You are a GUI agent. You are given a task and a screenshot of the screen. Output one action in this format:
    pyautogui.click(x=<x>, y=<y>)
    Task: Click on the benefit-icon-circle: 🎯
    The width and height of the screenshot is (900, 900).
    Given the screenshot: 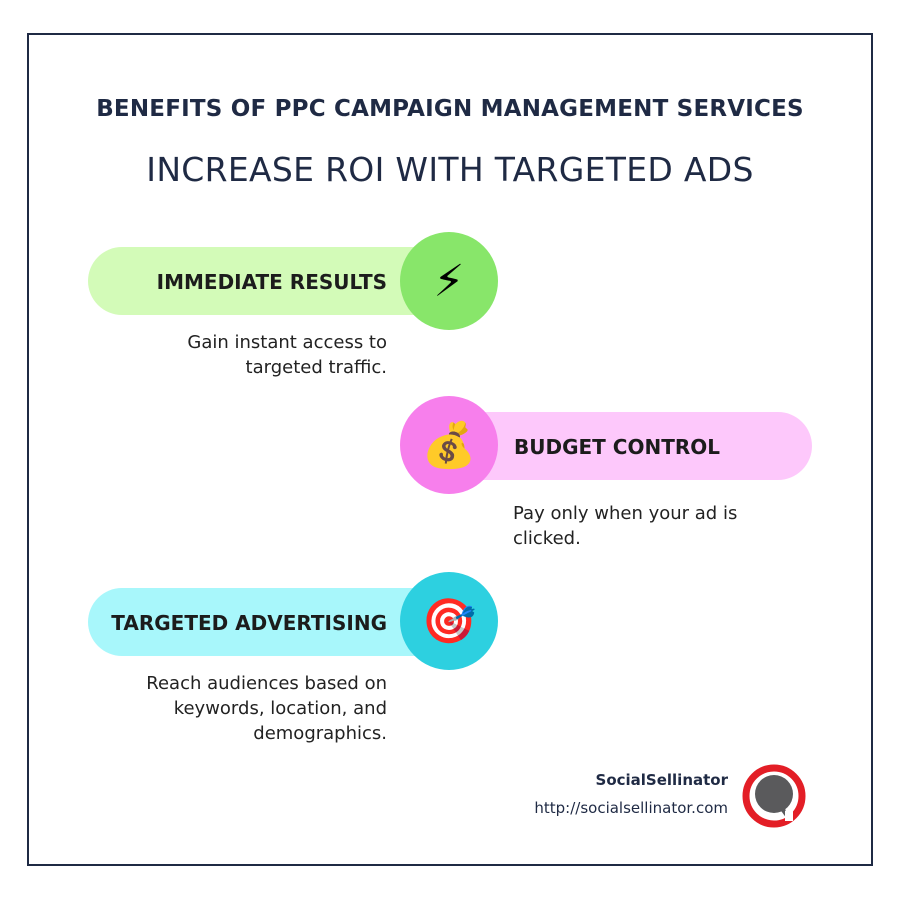 What is the action you would take?
    pyautogui.click(x=449, y=621)
    